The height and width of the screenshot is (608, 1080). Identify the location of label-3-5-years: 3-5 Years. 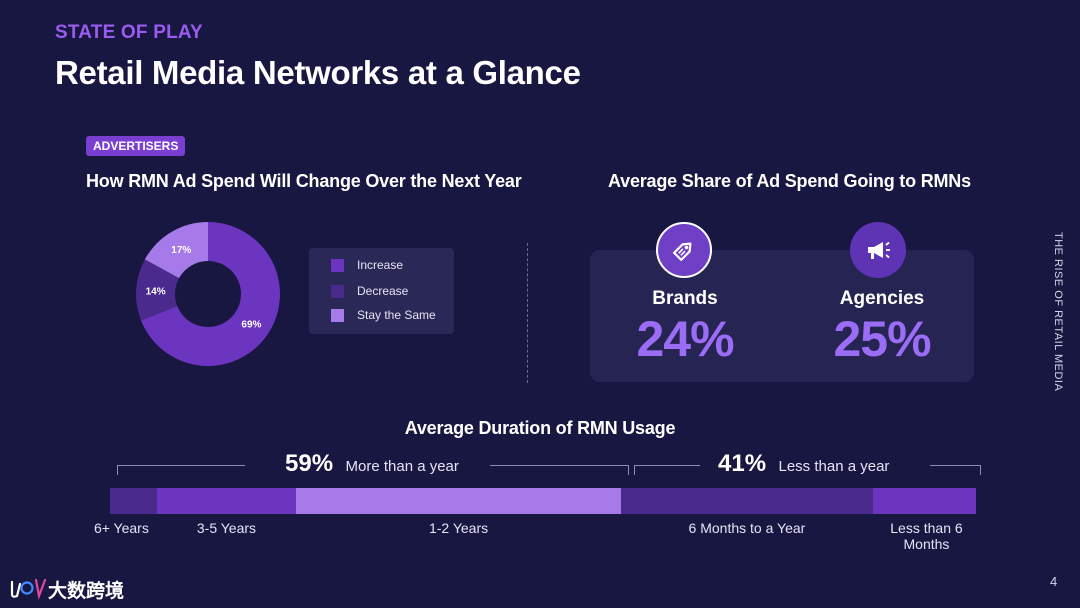
(226, 528).